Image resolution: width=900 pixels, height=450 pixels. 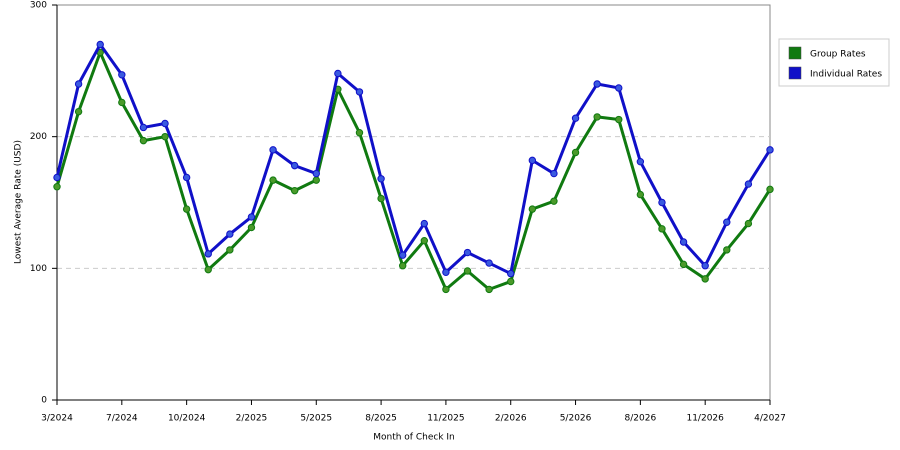 I want to click on y-tick-label: 100, so click(x=38, y=269).